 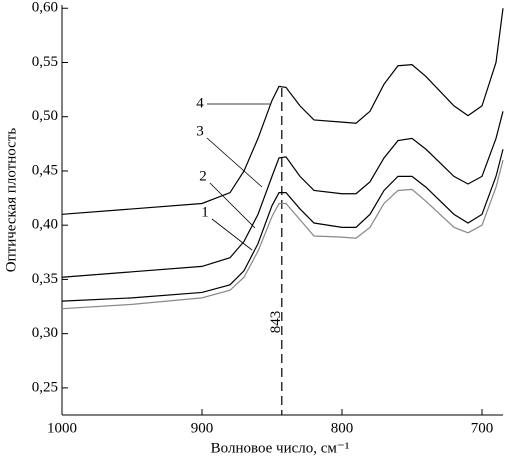 I want to click on marker-label: 843, so click(x=276, y=322).